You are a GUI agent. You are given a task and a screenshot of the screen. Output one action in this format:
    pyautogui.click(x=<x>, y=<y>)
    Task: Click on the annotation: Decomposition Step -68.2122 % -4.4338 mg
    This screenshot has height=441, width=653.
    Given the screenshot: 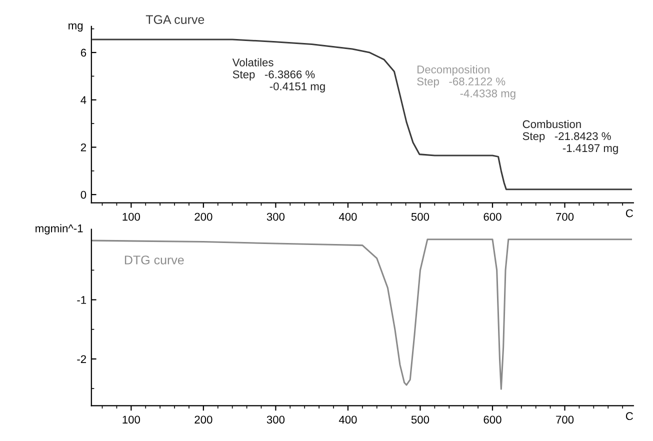 What is the action you would take?
    pyautogui.click(x=466, y=82)
    